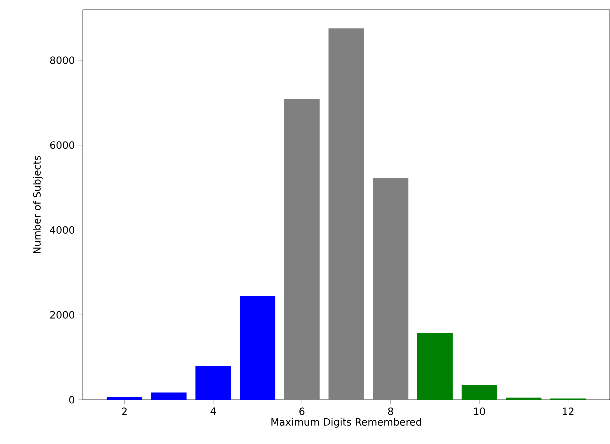  What do you see at coordinates (62, 230) in the screenshot?
I see `y-tick-label: 4000` at bounding box center [62, 230].